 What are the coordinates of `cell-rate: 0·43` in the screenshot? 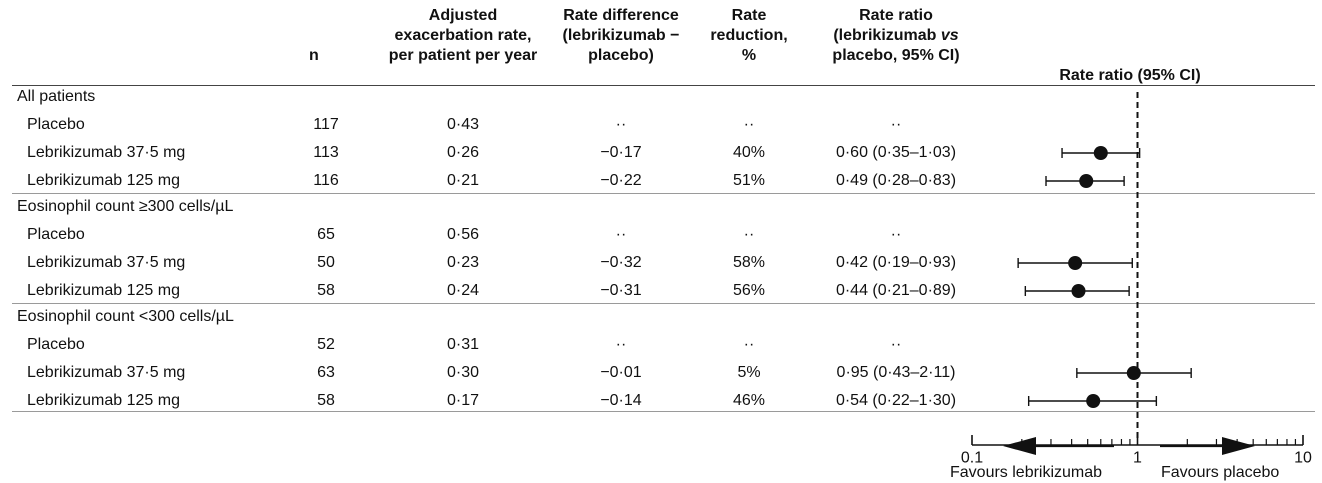 It's located at (463, 124).